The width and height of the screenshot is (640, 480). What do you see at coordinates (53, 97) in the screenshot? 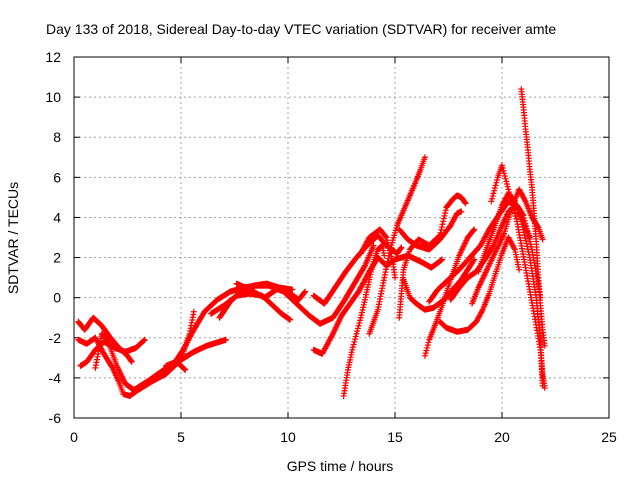
I see `y-tick-label: 10` at bounding box center [53, 97].